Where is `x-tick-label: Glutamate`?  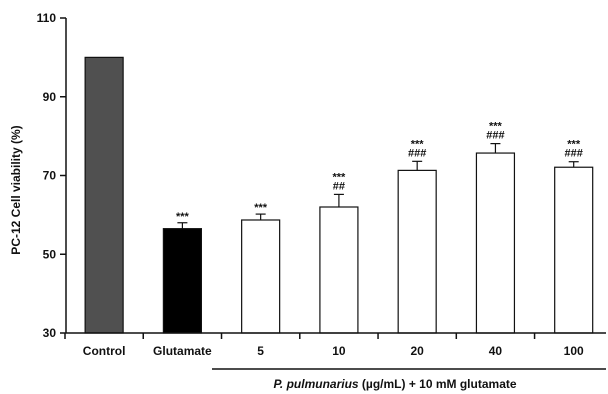
x-tick-label: Glutamate is located at coordinates (182, 351).